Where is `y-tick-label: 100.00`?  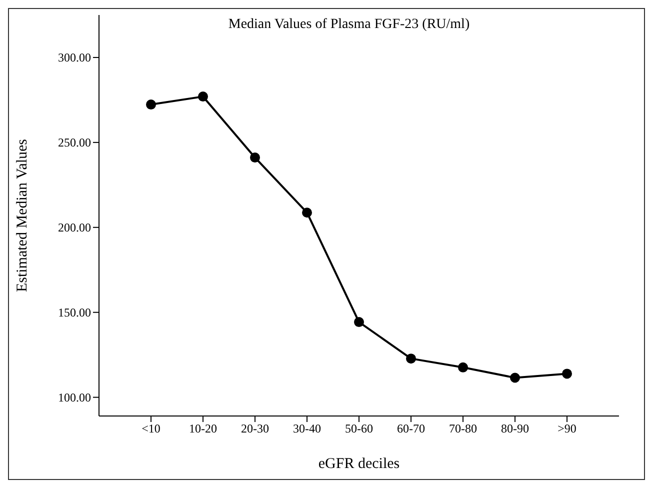 y-tick-label: 100.00 is located at coordinates (74, 397).